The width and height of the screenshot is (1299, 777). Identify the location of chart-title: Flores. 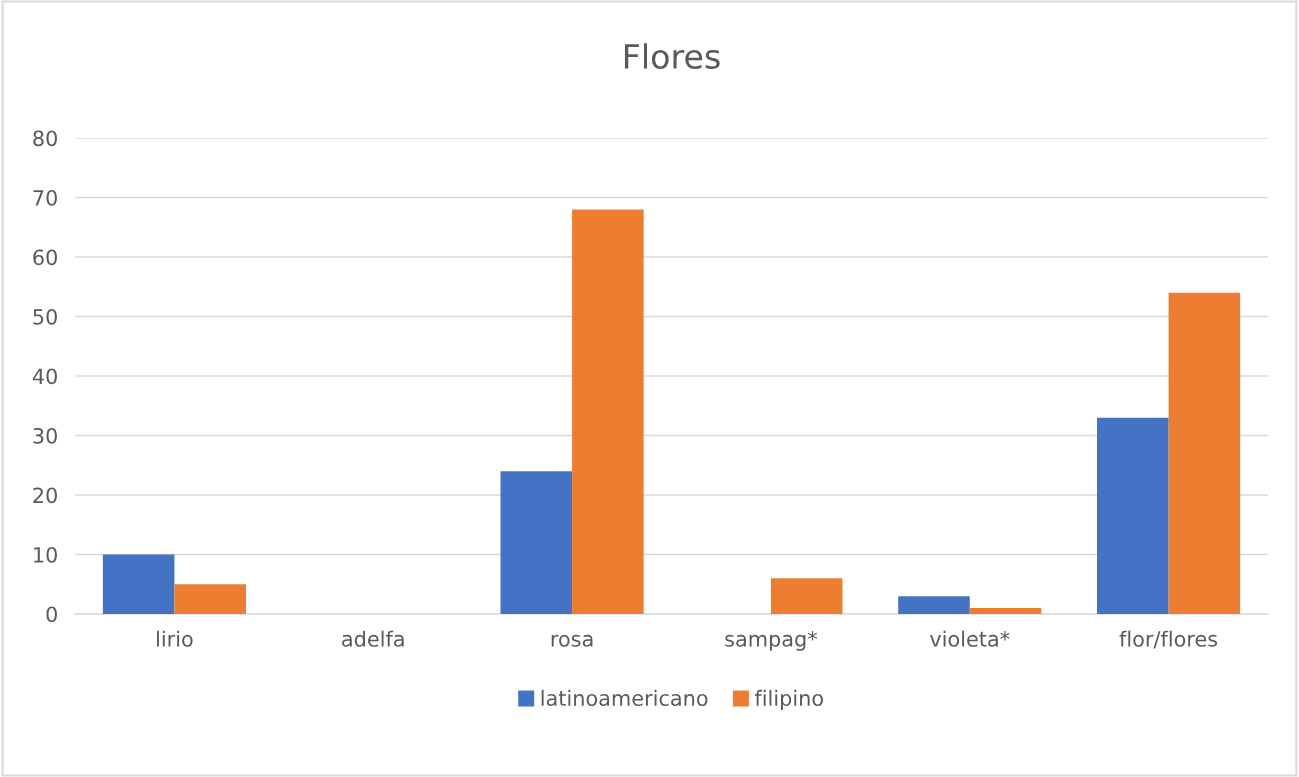
(672, 56).